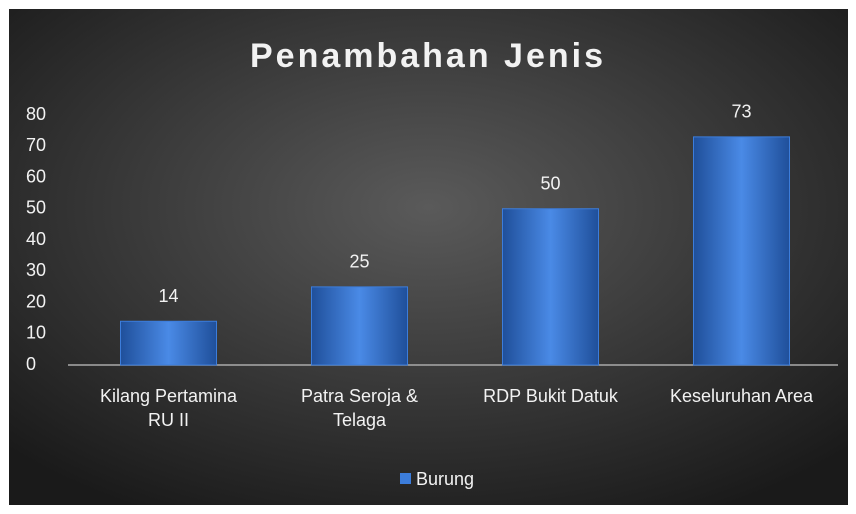 The height and width of the screenshot is (514, 856). I want to click on y-tick-label: 60, so click(36, 176).